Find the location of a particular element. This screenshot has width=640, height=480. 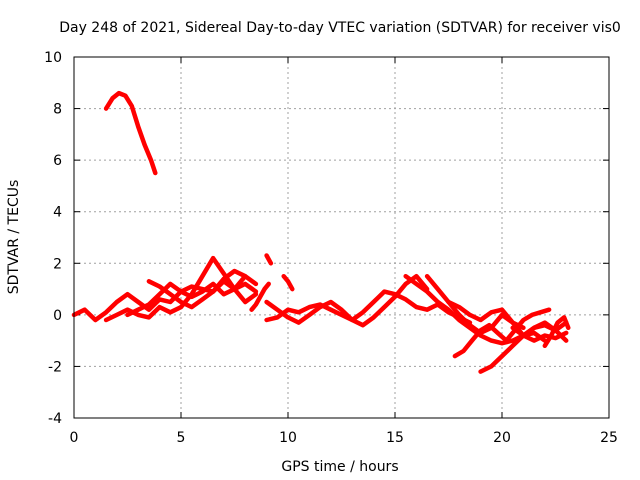

x-axis-label: GPS time / hours is located at coordinates (339, 467).